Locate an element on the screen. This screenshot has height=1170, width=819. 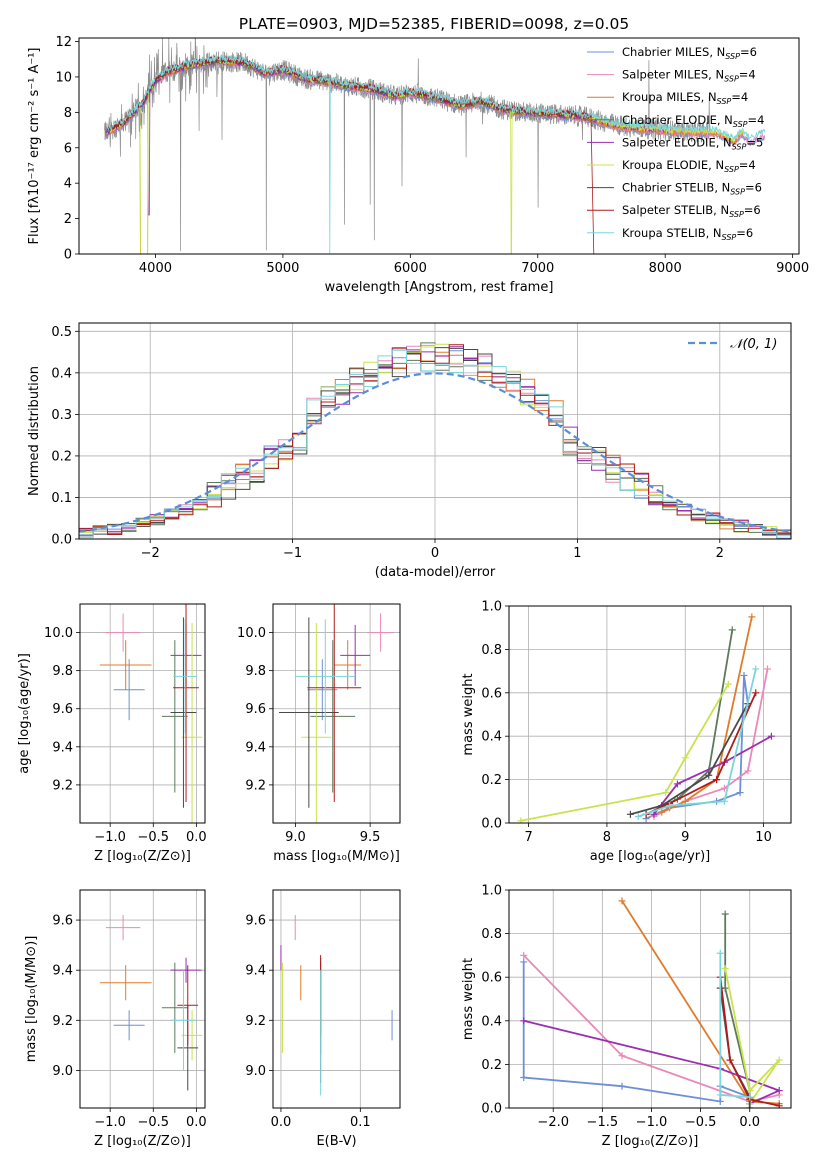
y-tick-label: 9.0 is located at coordinates (62, 1071).